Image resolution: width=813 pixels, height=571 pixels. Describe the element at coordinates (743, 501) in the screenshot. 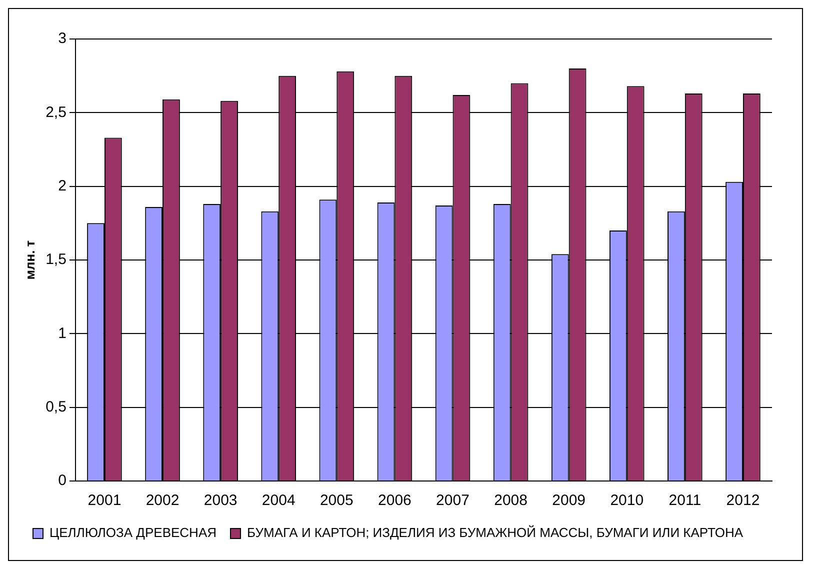

I see `x-tick-label: 2012` at that location.